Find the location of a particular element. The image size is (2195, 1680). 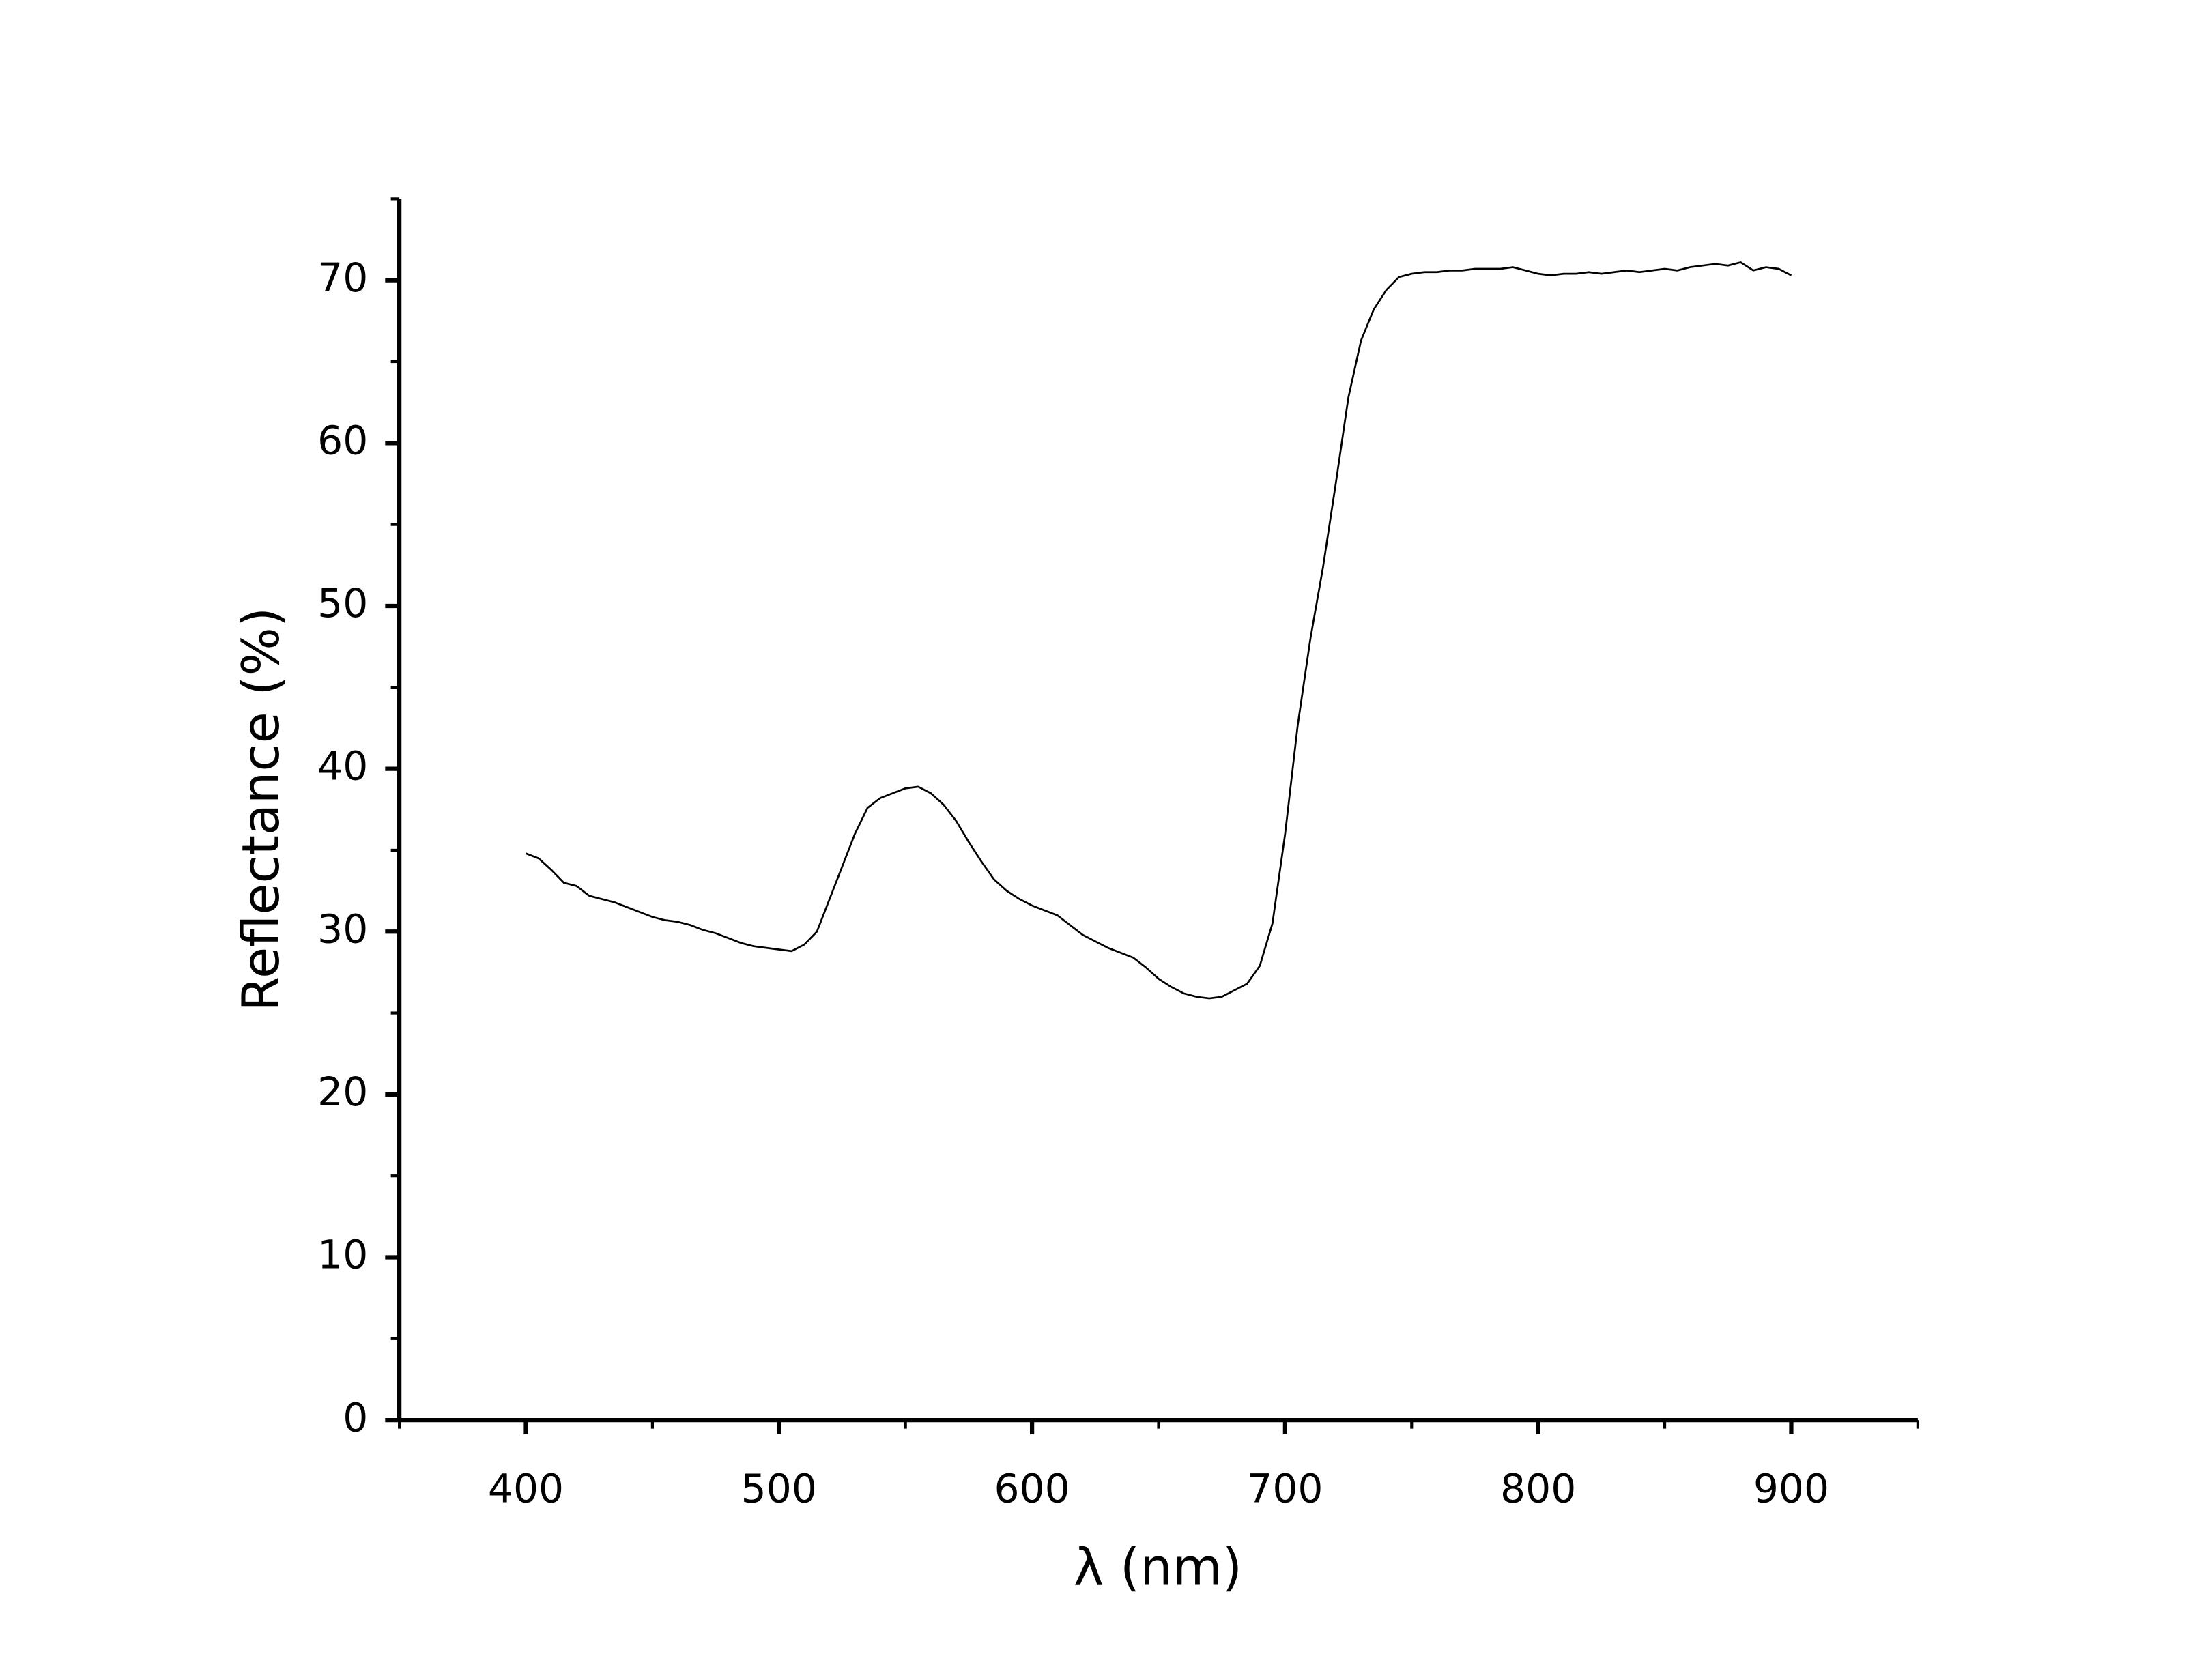

x-axis-label: λ (nm) is located at coordinates (1158, 1567).